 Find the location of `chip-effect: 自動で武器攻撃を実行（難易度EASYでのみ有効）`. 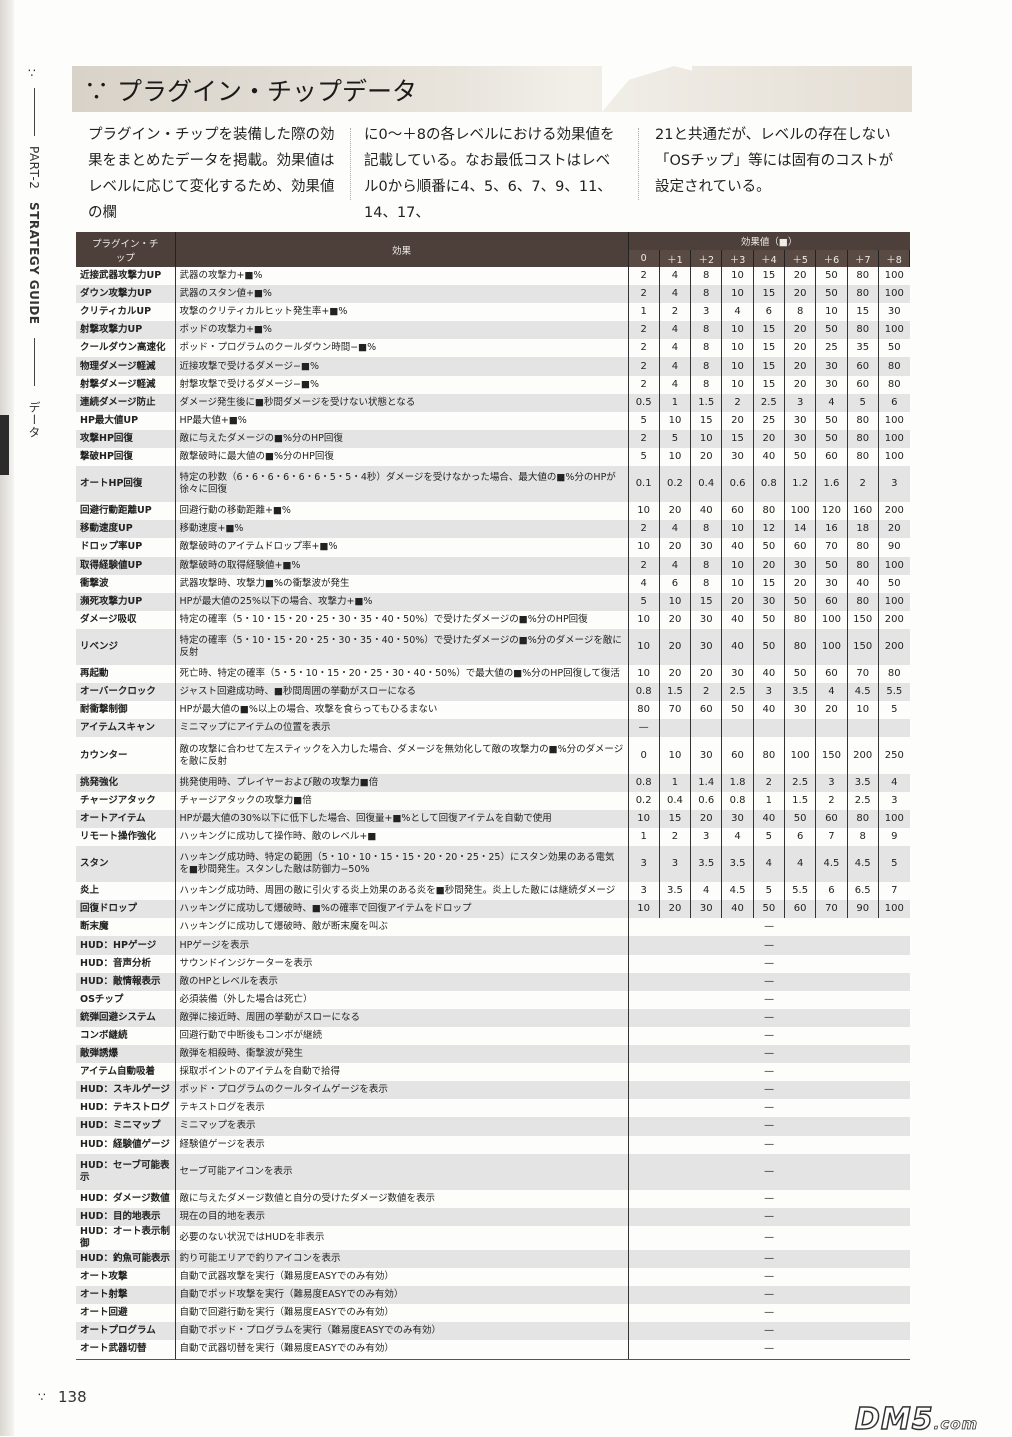

chip-effect: 自動で武器攻撃を実行（難易度EASYでのみ有効） is located at coordinates (402, 1277).